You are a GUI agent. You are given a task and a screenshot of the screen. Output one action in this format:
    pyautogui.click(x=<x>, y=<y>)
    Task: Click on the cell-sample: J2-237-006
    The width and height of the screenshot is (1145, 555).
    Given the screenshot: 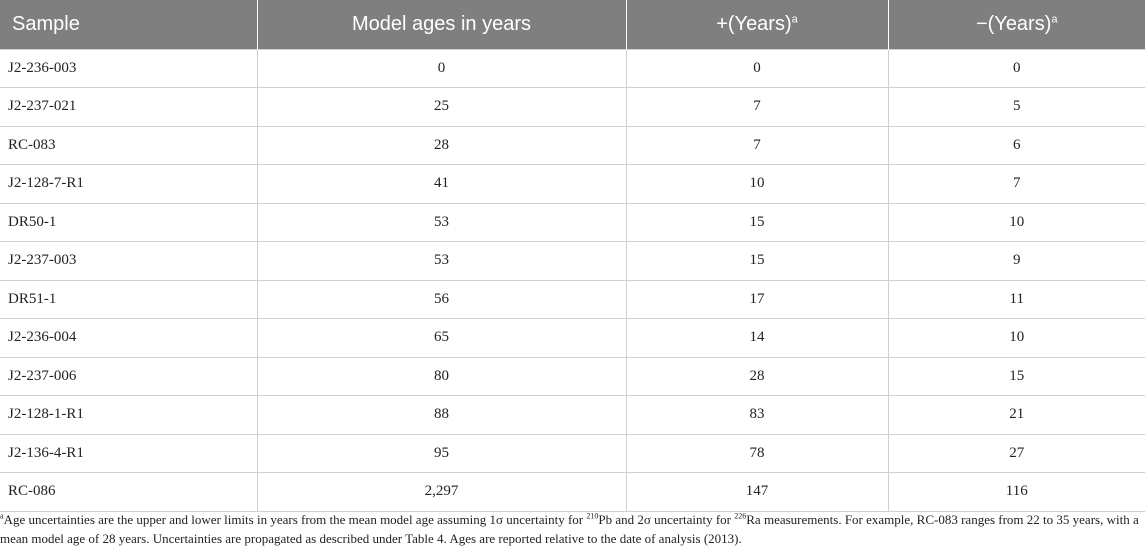 What is the action you would take?
    pyautogui.click(x=129, y=376)
    